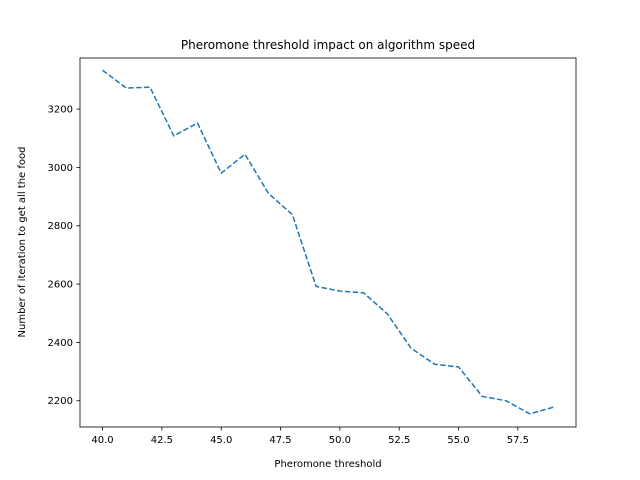 This screenshot has width=640, height=480. Describe the element at coordinates (399, 440) in the screenshot. I see `x-tick-label: 52.5` at that location.